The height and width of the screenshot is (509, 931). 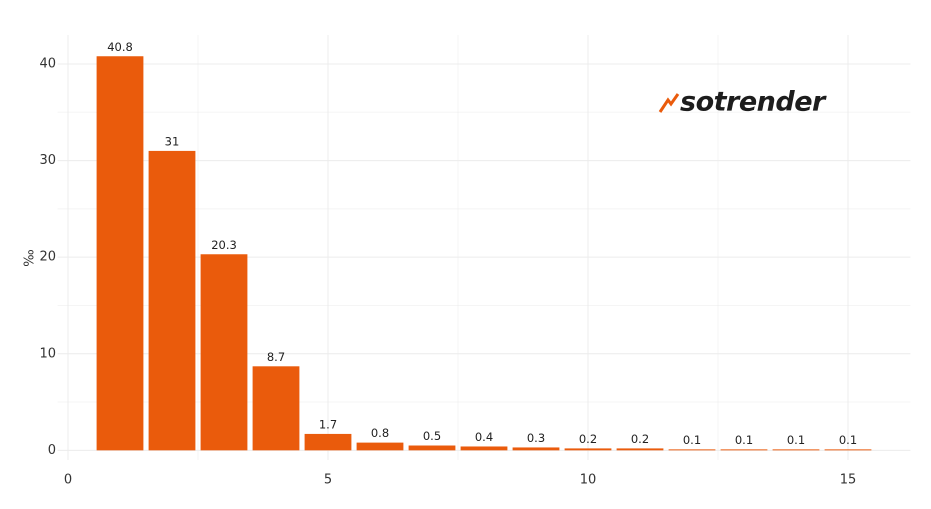 I want to click on data-label: 20.3, so click(x=224, y=245).